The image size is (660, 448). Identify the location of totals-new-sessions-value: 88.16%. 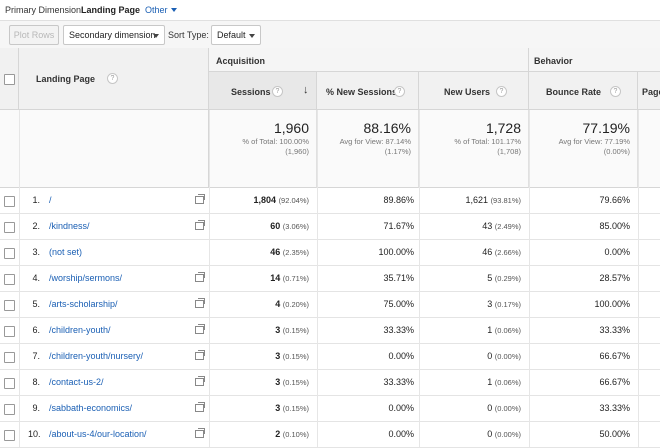
(387, 128).